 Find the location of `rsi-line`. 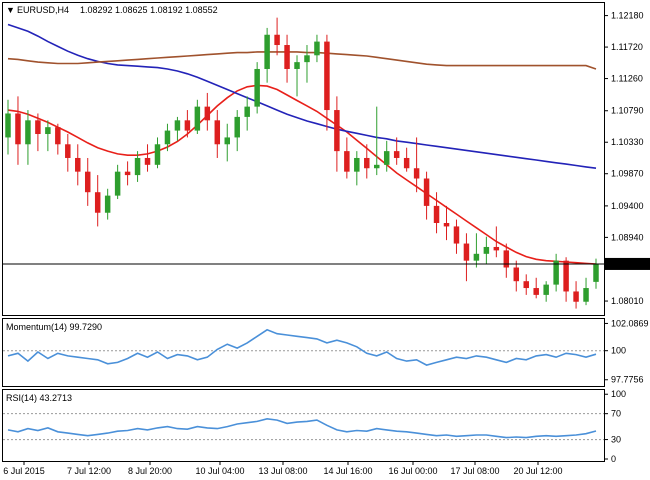

rsi-line is located at coordinates (302, 428).